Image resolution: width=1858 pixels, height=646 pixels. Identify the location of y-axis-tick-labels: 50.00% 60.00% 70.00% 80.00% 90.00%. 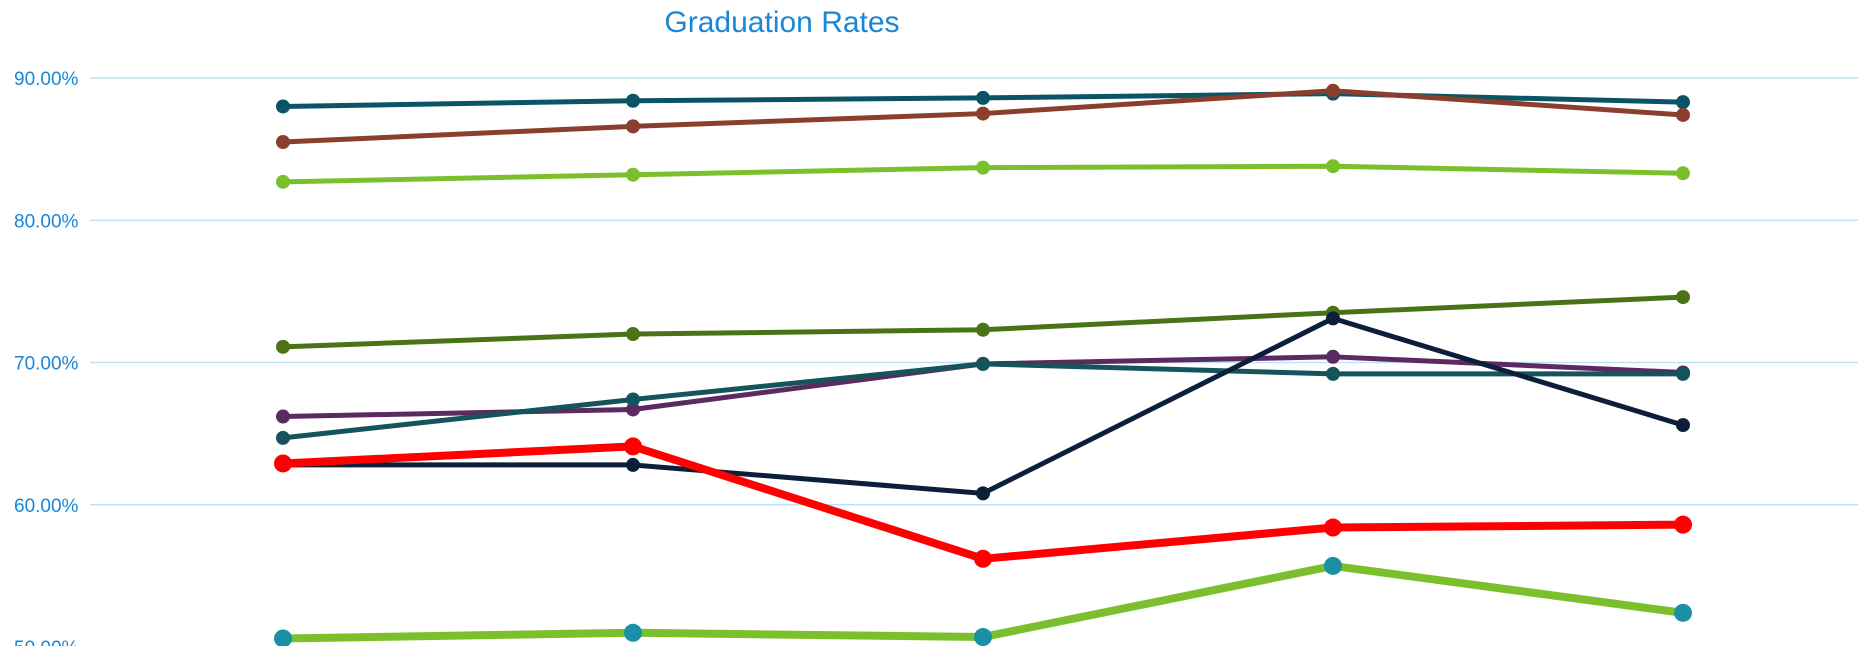
(46, 357).